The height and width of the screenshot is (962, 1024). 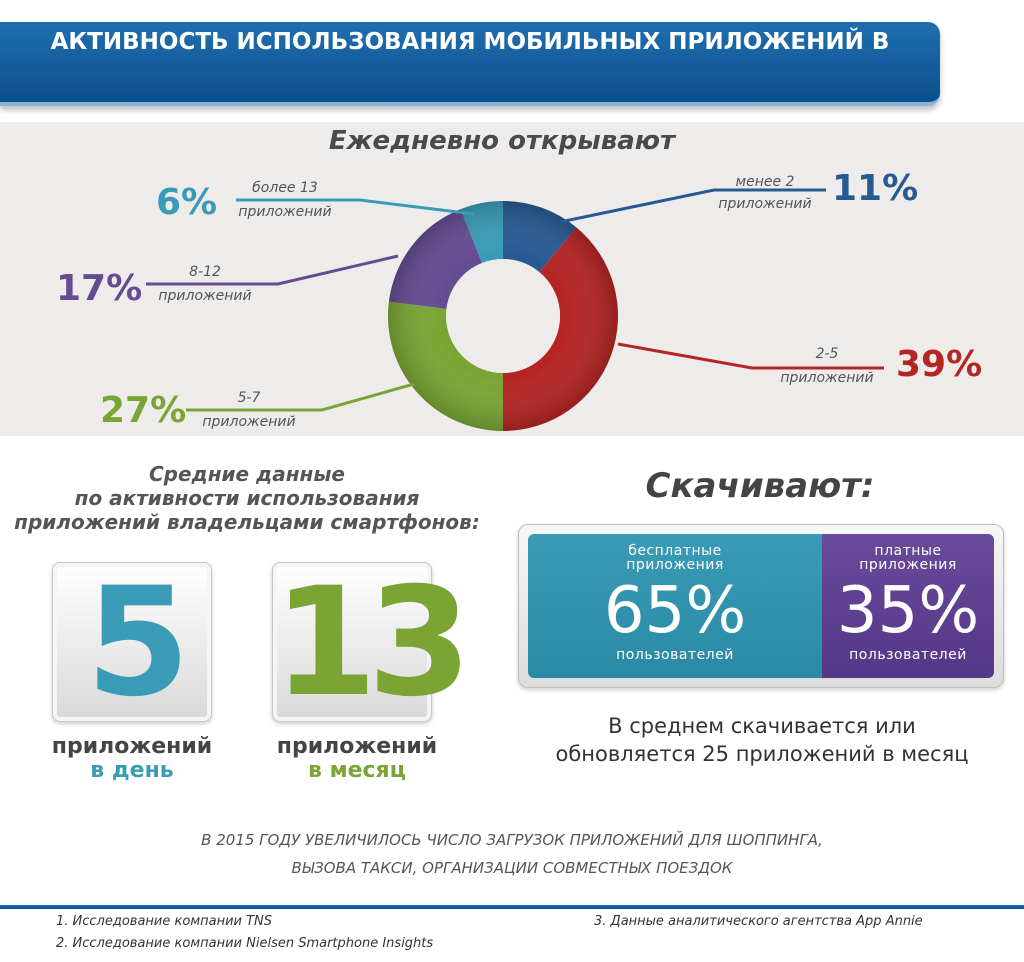 I want to click on slice-label-8-12-unit: приложений, so click(x=205, y=296).